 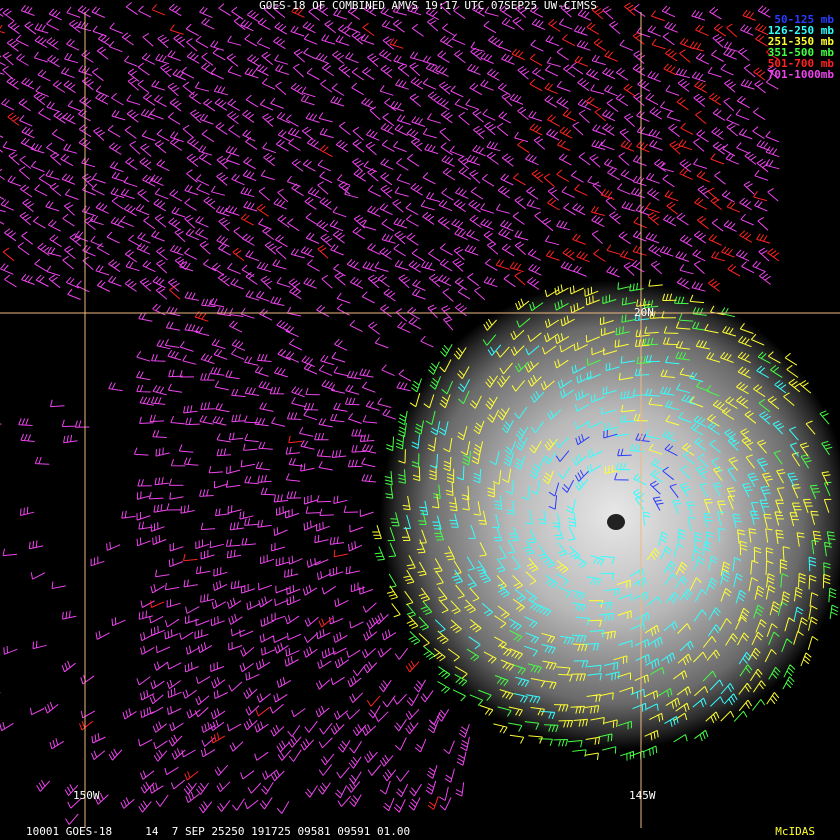 What do you see at coordinates (86, 795) in the screenshot?
I see `lon-label: 150W` at bounding box center [86, 795].